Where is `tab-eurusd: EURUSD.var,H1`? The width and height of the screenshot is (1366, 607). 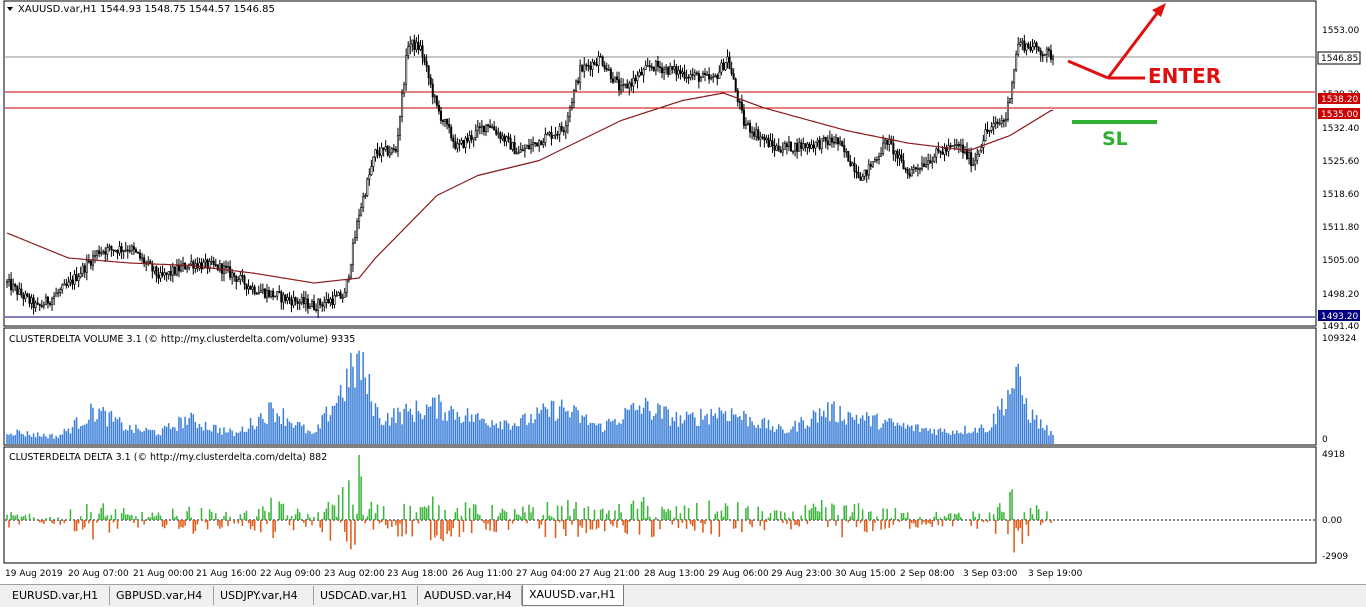 tab-eurusd: EURUSD.var,H1 is located at coordinates (58, 595).